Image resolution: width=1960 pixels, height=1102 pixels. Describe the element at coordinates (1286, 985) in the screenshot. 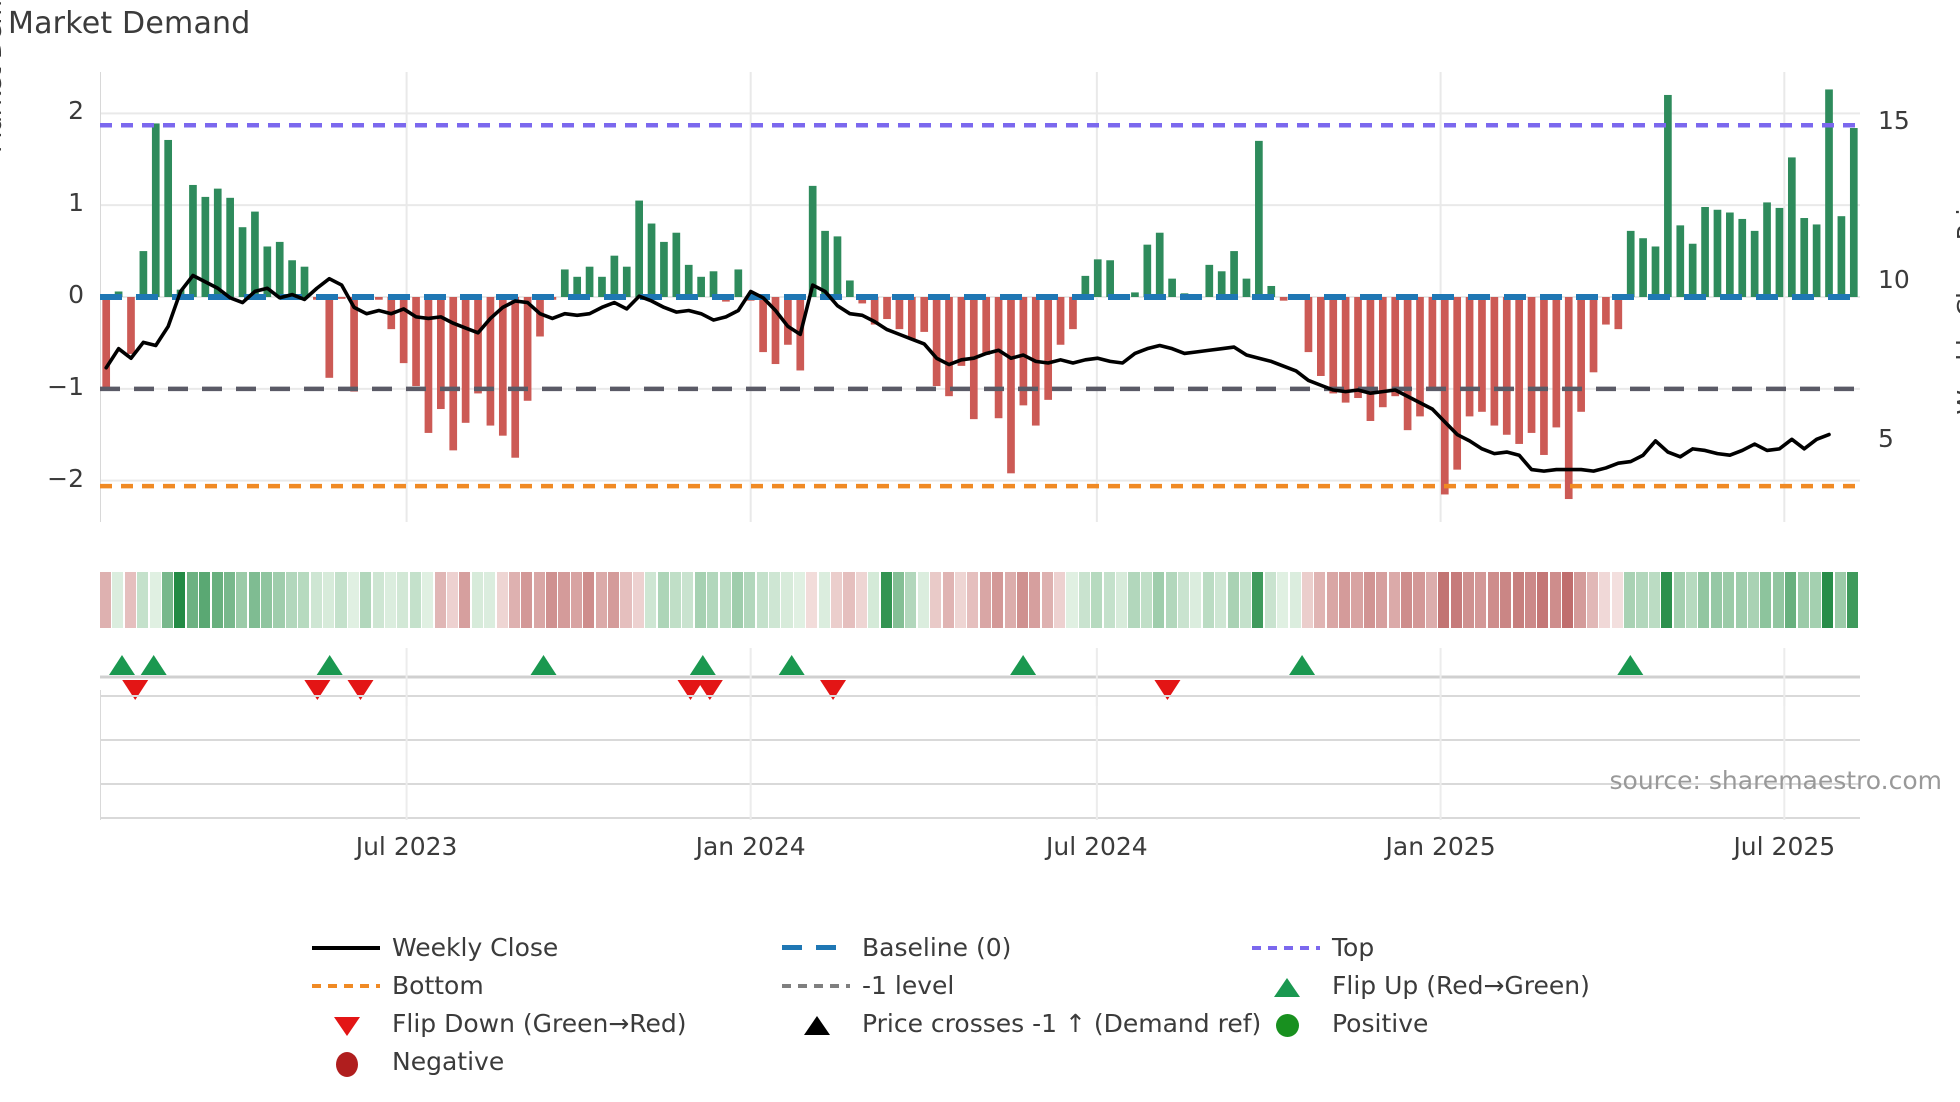

I see `triangle-up-green-icon` at that location.